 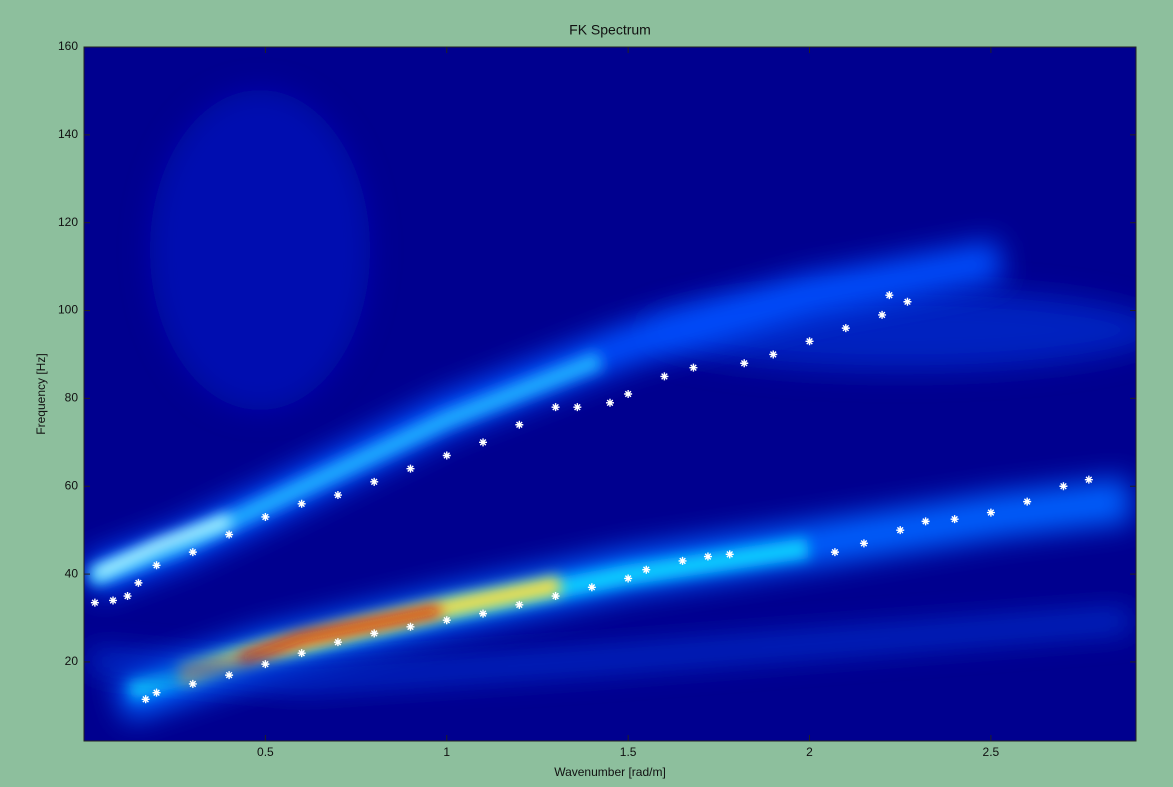 I want to click on y-tick-label: 60, so click(x=72, y=485).